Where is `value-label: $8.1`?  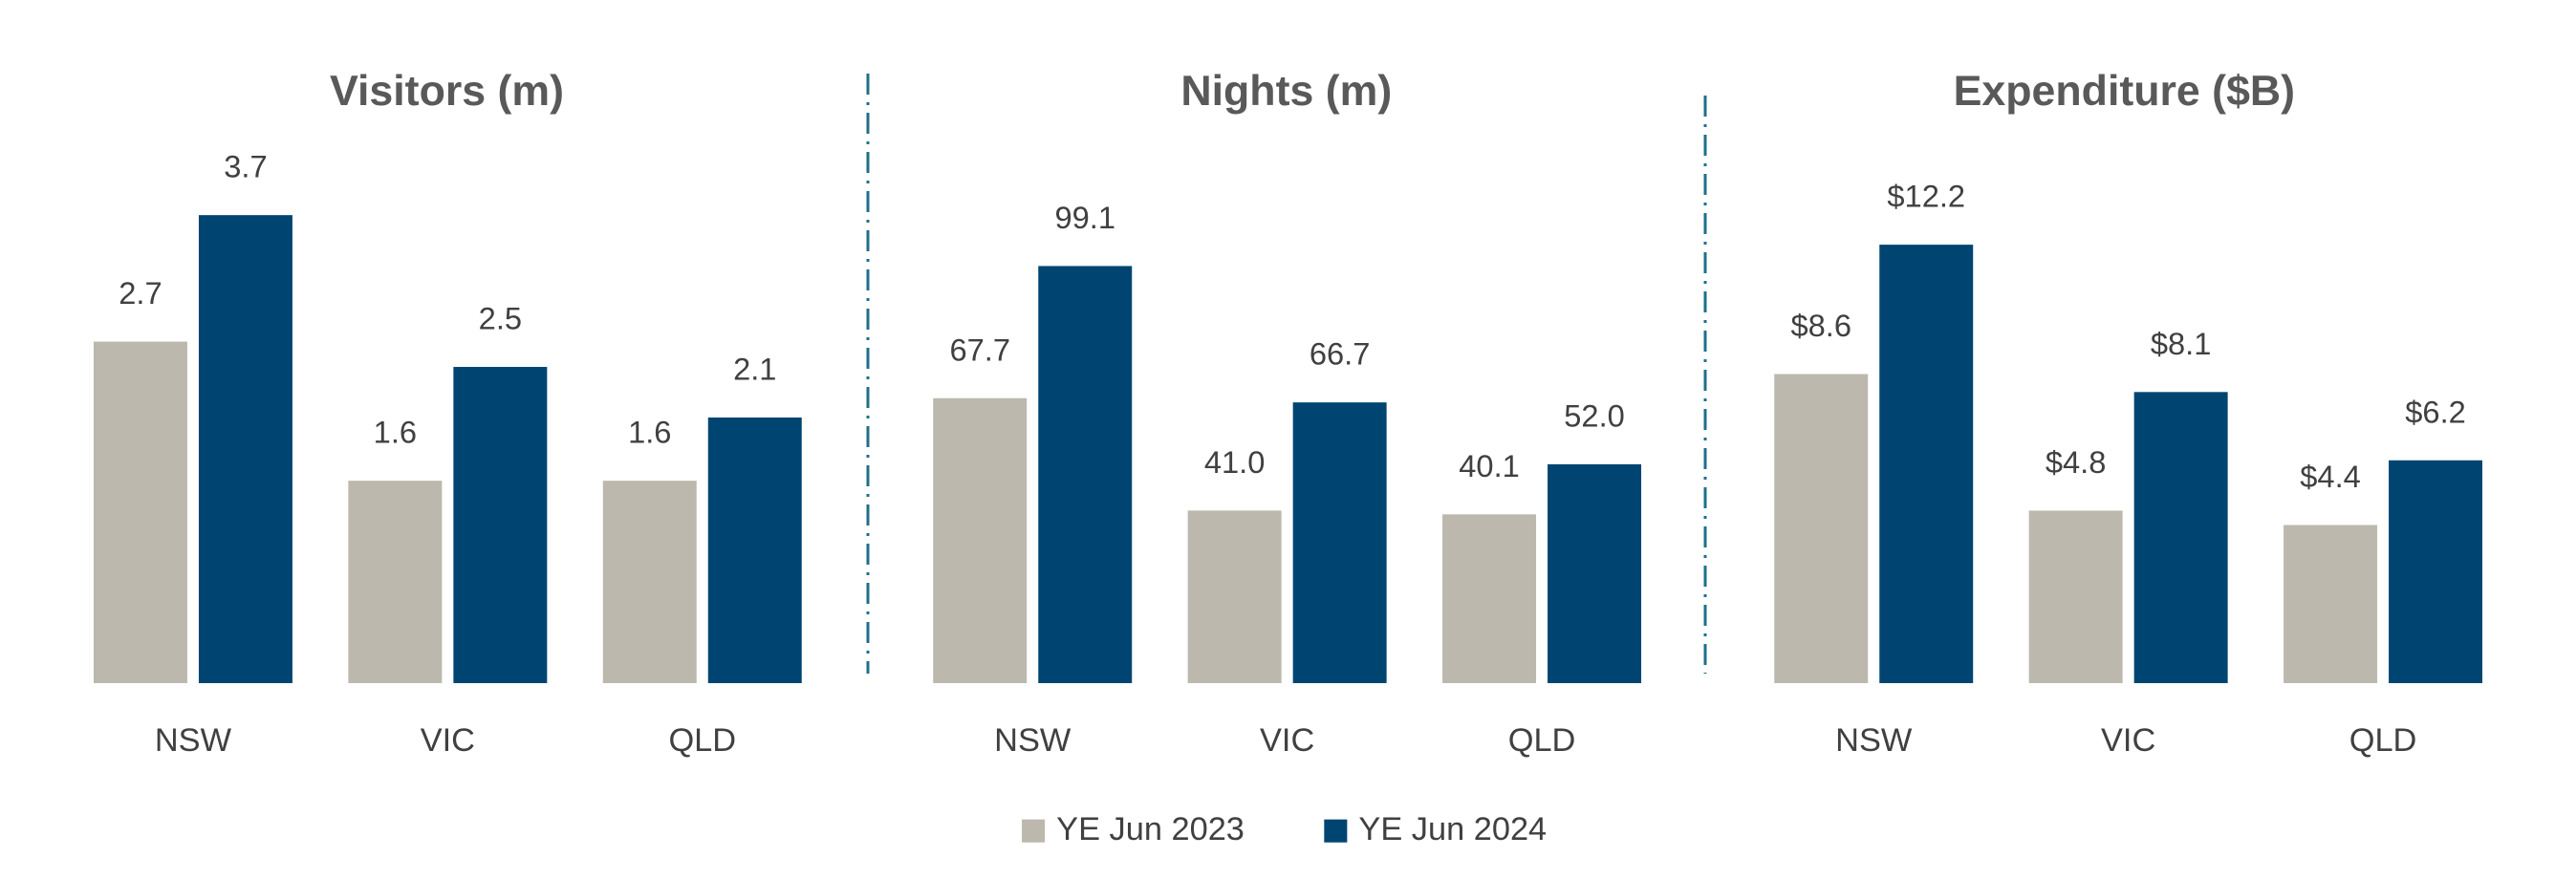 value-label: $8.1 is located at coordinates (2181, 344).